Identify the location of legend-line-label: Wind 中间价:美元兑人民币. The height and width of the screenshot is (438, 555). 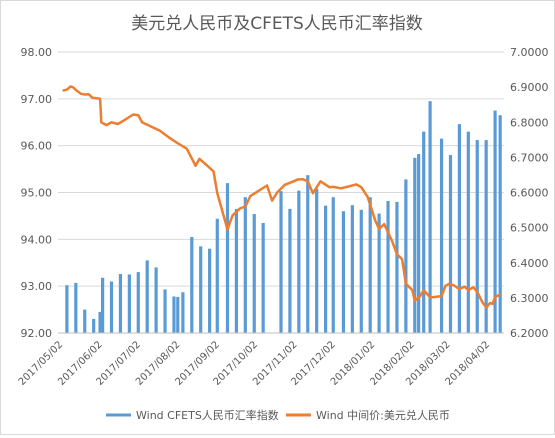
(383, 415).